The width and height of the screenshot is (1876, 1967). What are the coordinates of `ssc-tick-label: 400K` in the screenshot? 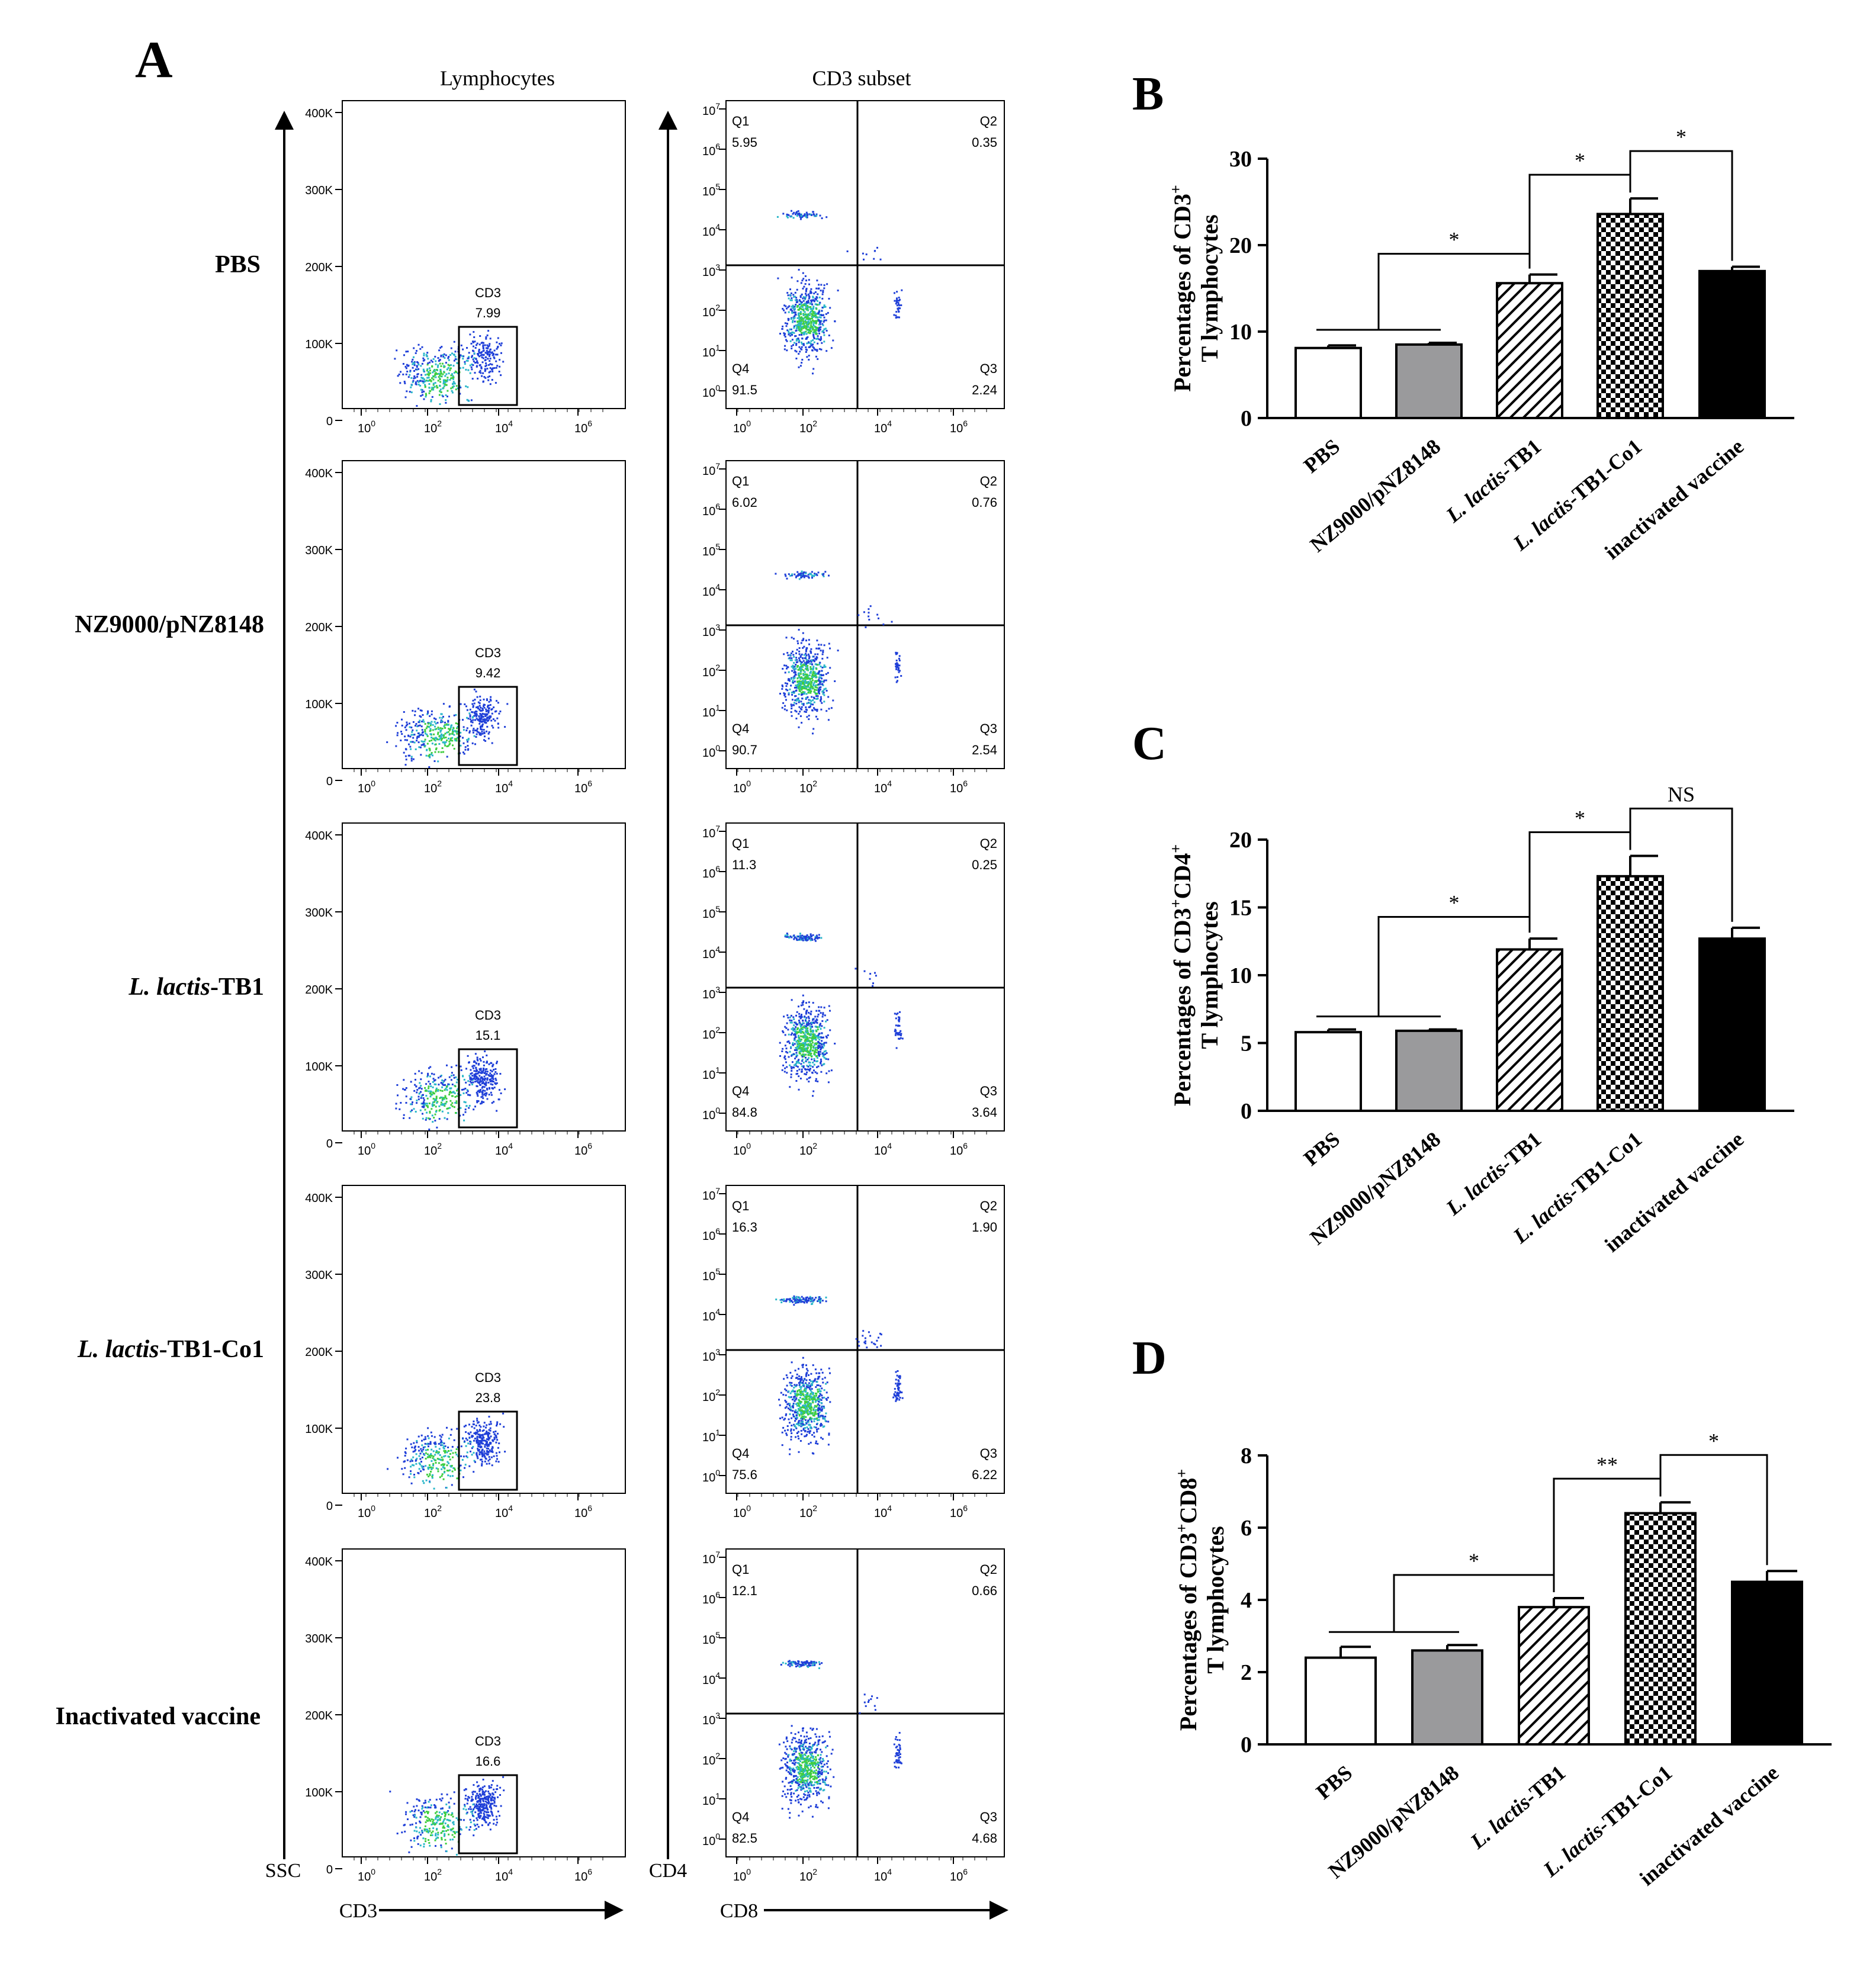 It's located at (319, 1198).